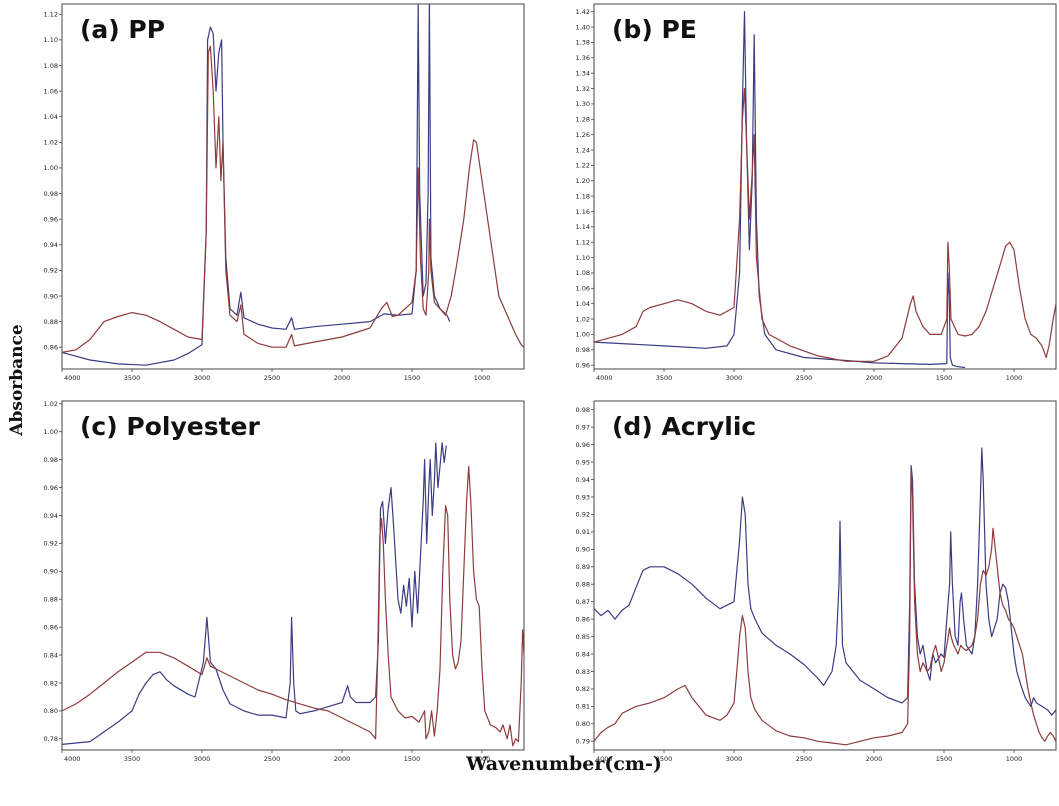 The height and width of the screenshot is (806, 1059). What do you see at coordinates (583, 120) in the screenshot?
I see `y-tick-label: 1.28` at bounding box center [583, 120].